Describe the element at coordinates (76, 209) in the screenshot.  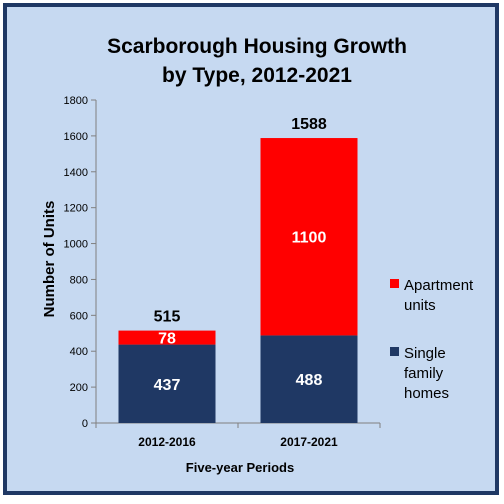
I see `y-tick-label: 1200` at that location.